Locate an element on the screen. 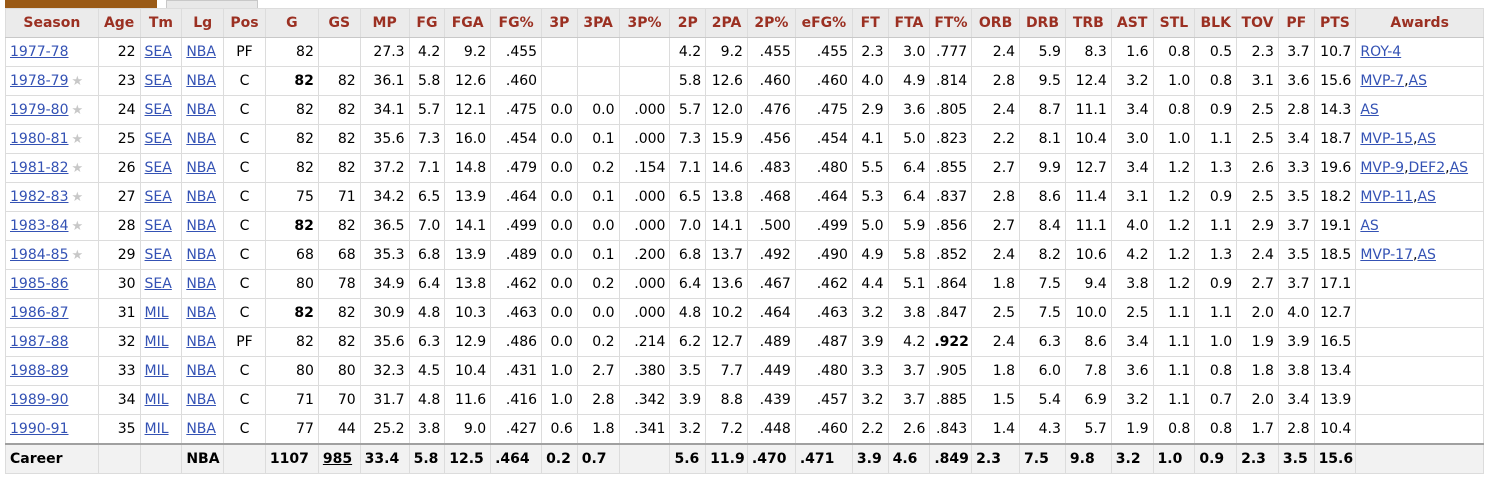 The height and width of the screenshot is (494, 1491). tab-active is located at coordinates (81, 4).